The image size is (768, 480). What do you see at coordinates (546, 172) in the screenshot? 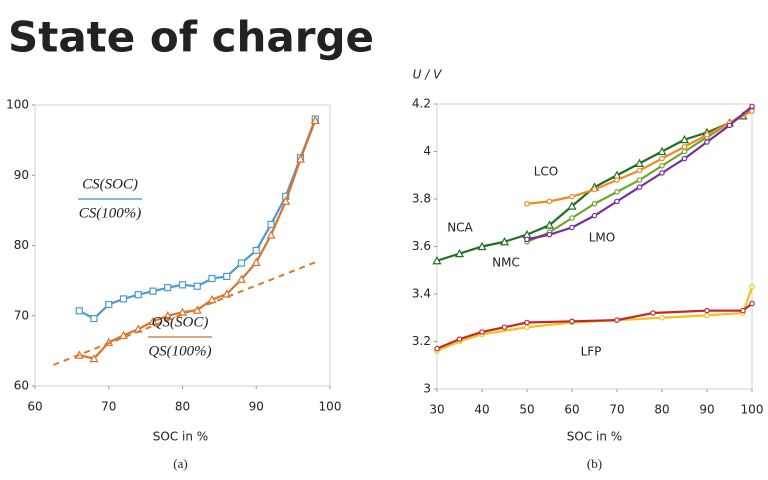
I see `series-label: LCO` at bounding box center [546, 172].